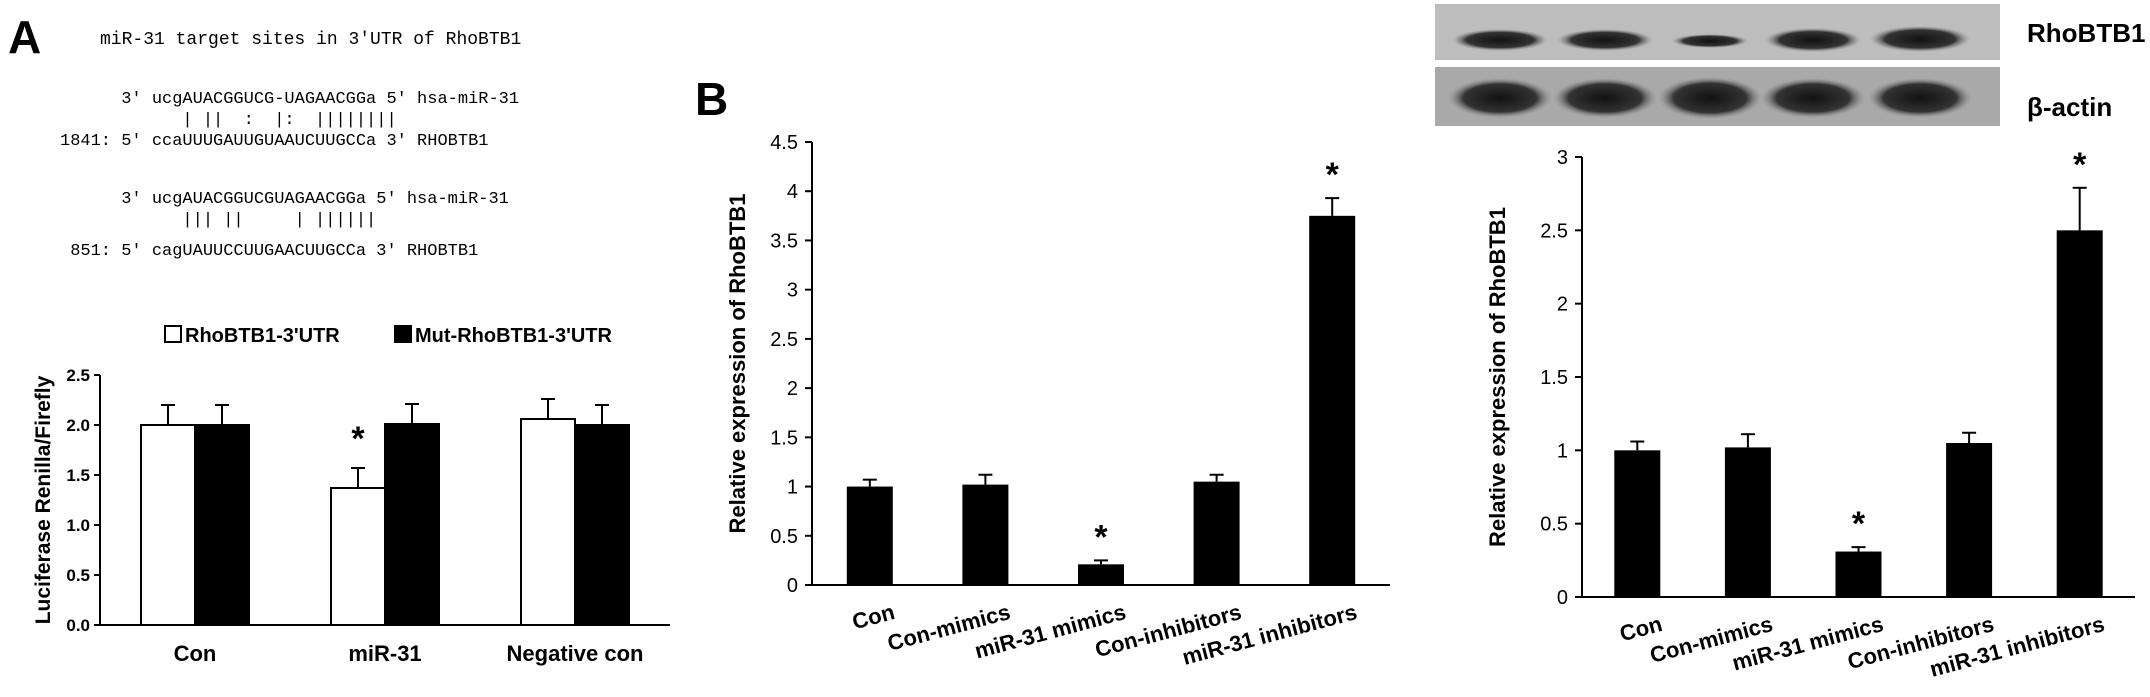  I want to click on c-y-axis-label: Relative expression of RhoBTB1, so click(1497, 377).